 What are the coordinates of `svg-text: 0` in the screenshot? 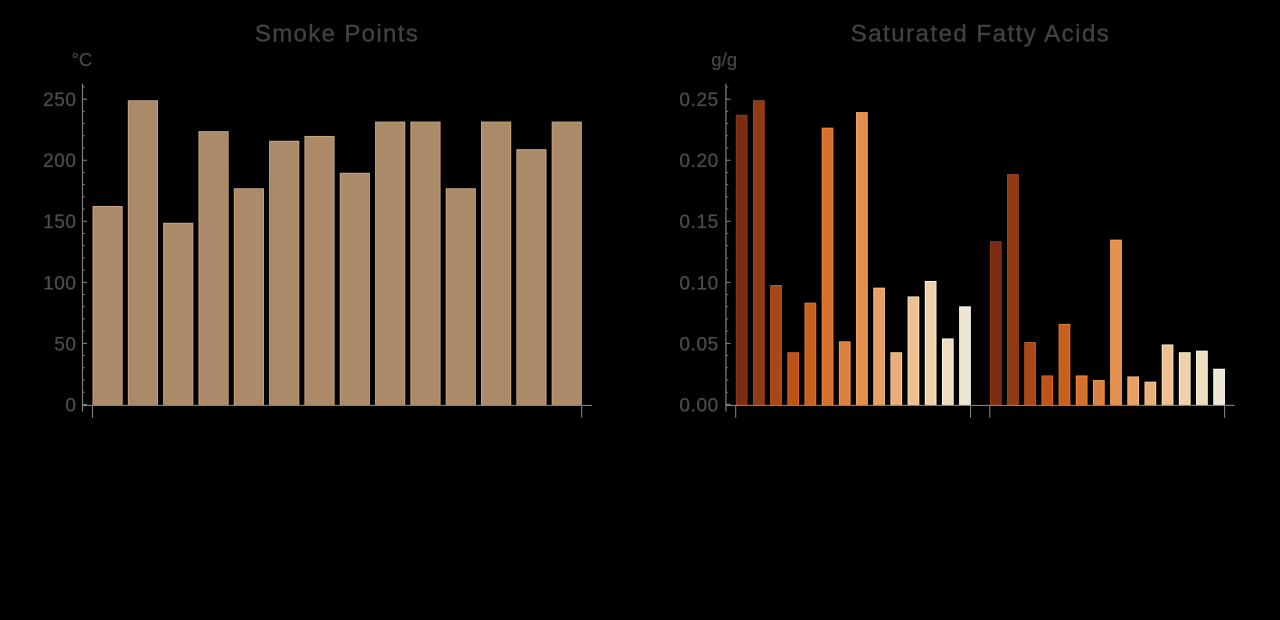 It's located at (70, 405).